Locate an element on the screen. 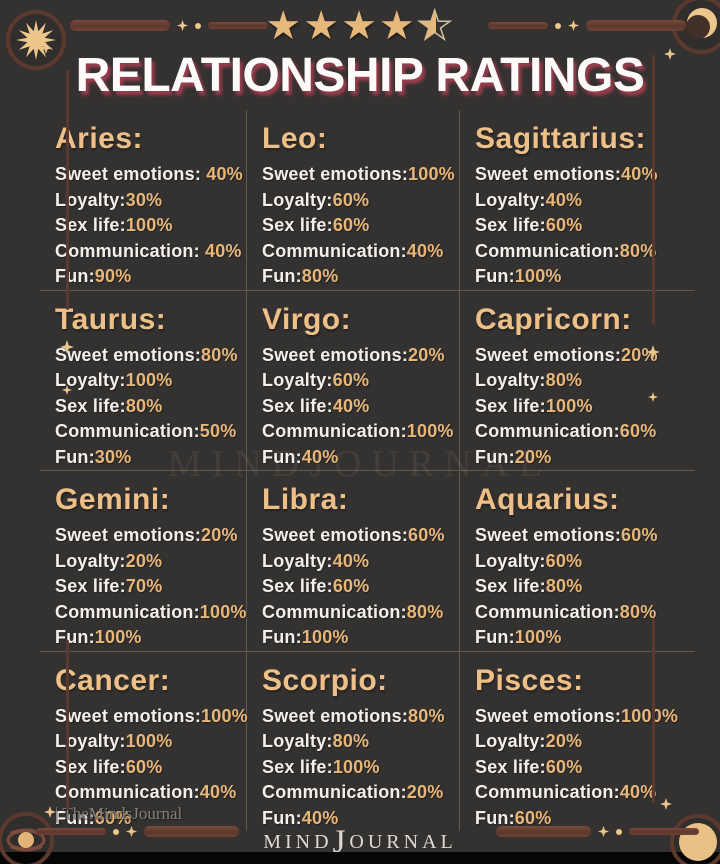  rating-line: Communication: 40% is located at coordinates (148, 252).